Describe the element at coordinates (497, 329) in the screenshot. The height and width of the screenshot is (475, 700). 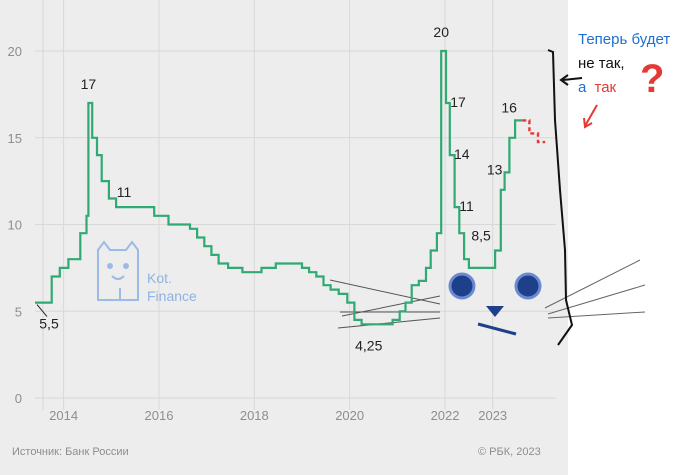
I see `cat-mouth` at that location.